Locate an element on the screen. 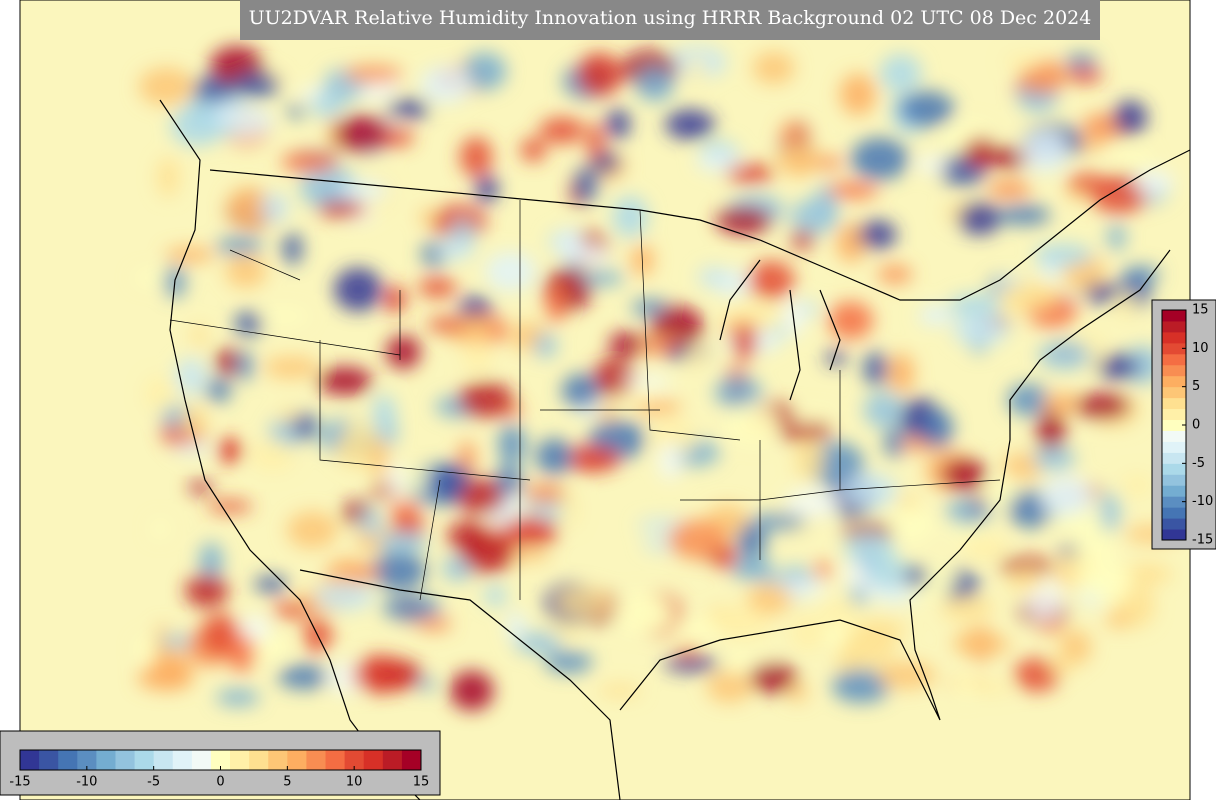 This screenshot has height=800, width=1216. colorbar-tick-label: -5 is located at coordinates (1198, 463).